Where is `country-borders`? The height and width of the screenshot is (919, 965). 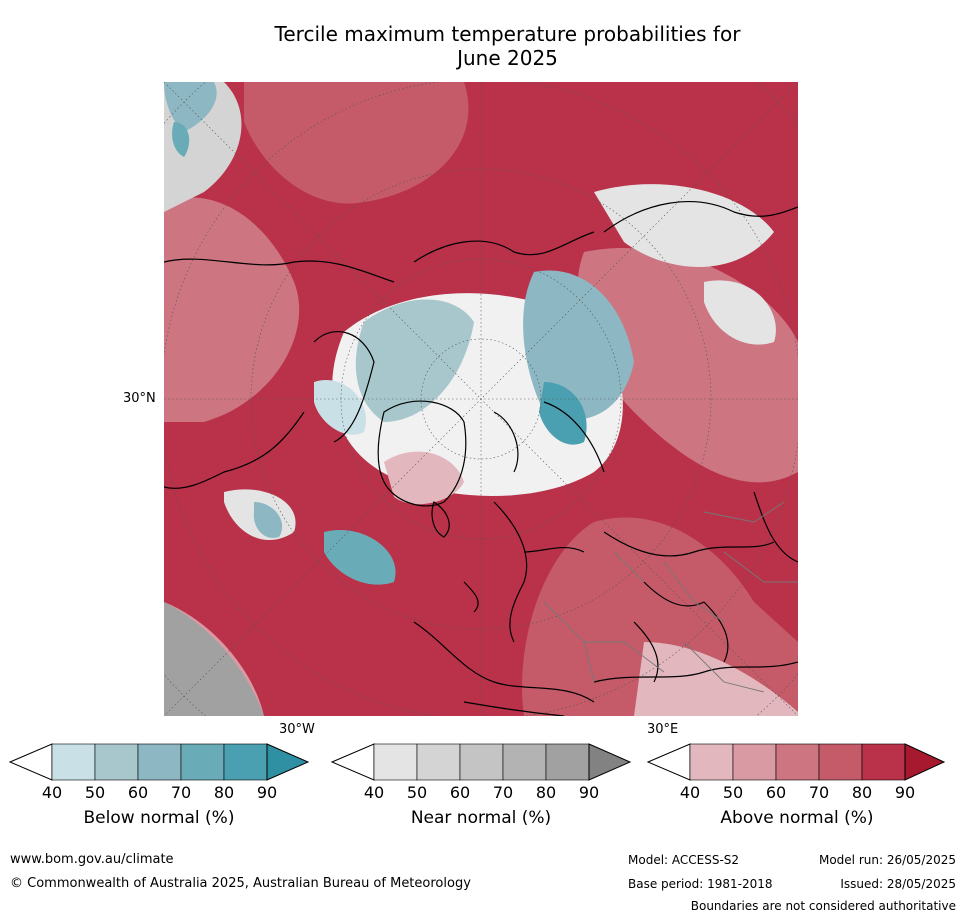 country-borders is located at coordinates (670, 597).